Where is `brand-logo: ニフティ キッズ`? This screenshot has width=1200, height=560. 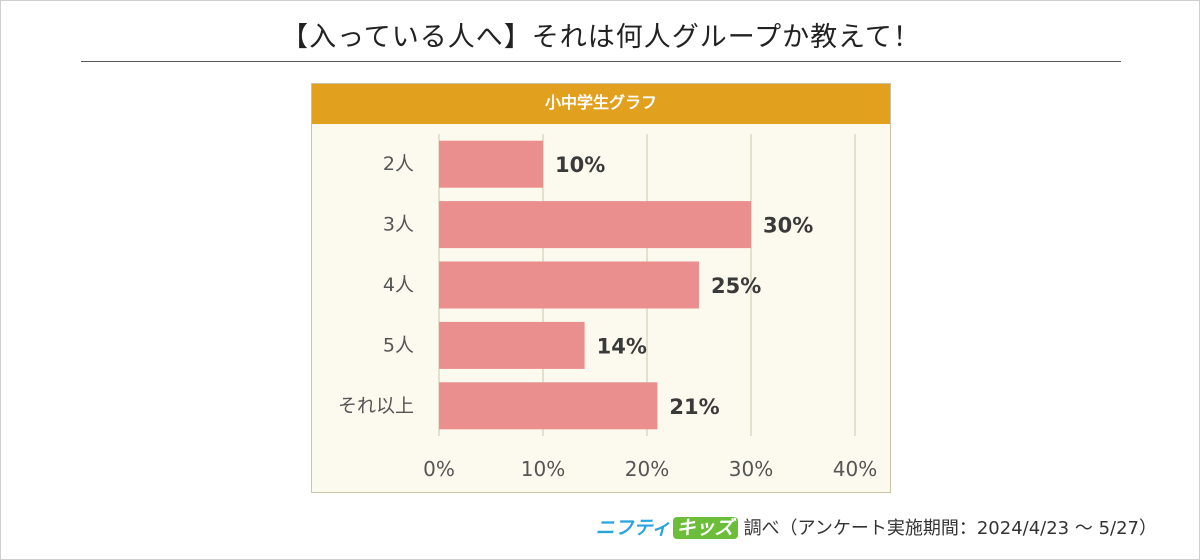
brand-logo: ニフティ キッズ is located at coordinates (667, 526).